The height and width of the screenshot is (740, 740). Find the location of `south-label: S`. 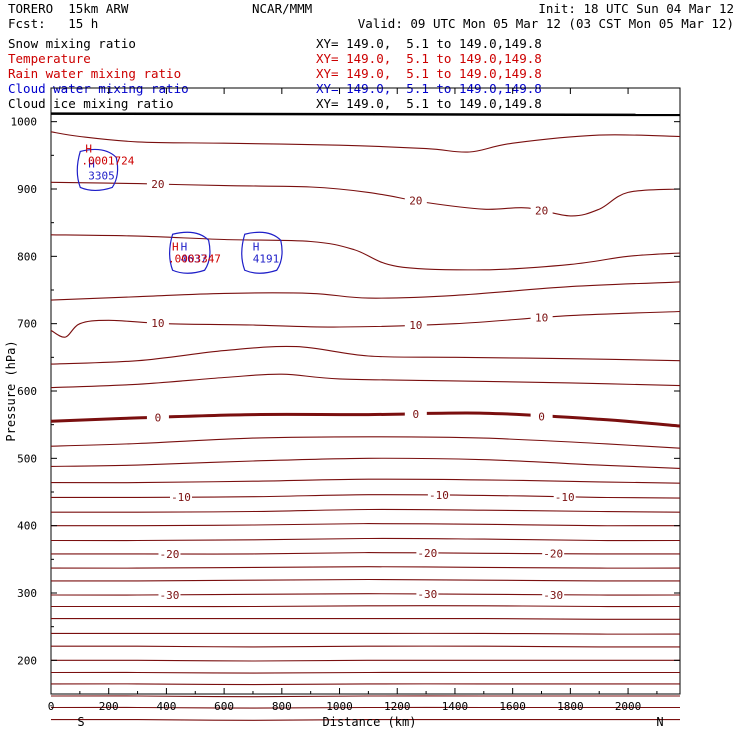

south-label: S is located at coordinates (80, 722).